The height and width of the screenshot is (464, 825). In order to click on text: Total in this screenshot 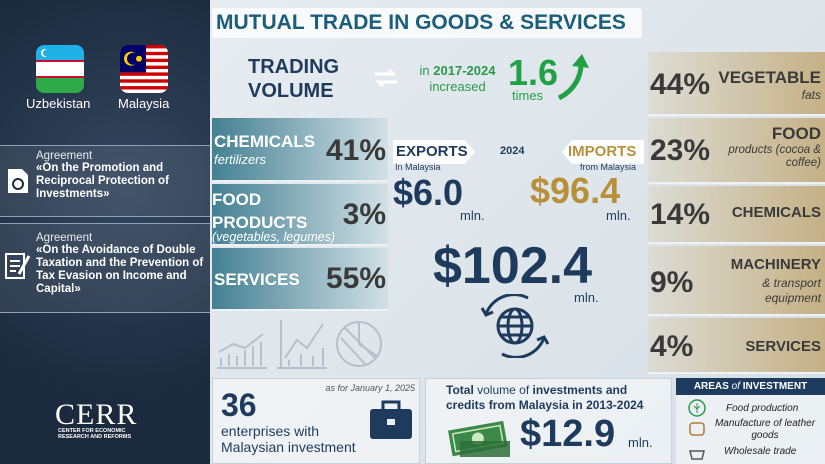, I will do `click(460, 390)`.